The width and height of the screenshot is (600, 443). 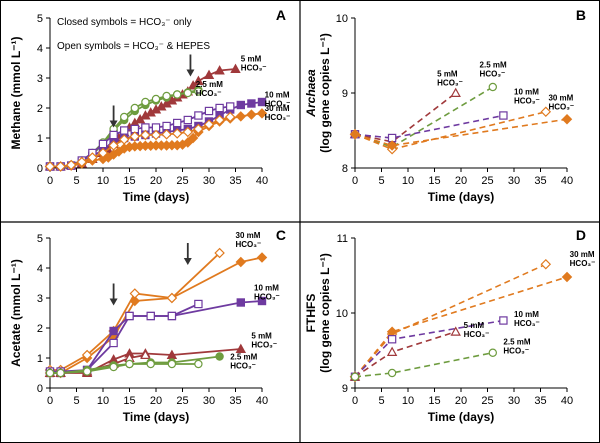 I want to click on y-axis-label: FTHFS, so click(x=311, y=313).